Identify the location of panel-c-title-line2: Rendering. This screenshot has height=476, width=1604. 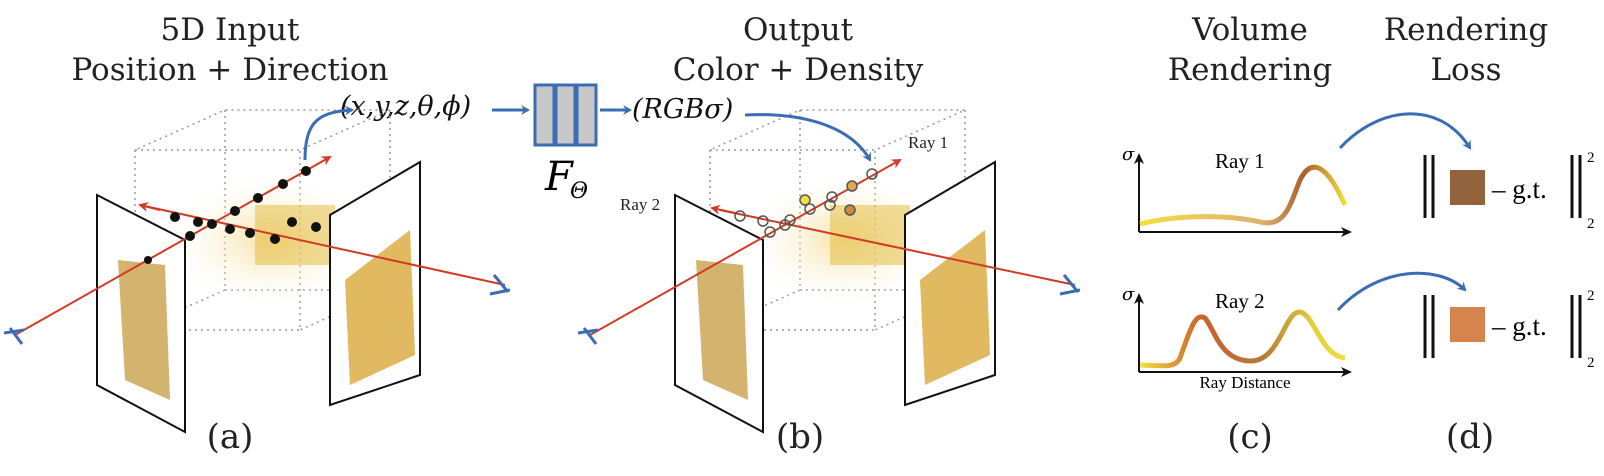
(1250, 70).